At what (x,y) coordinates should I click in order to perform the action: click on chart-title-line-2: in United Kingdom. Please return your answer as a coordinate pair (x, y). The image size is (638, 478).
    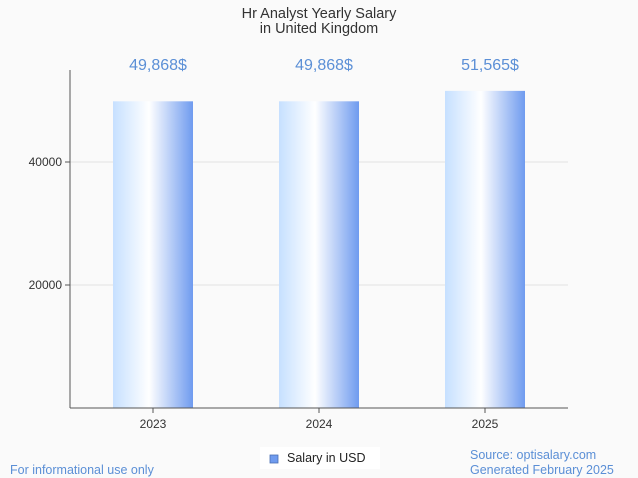
    Looking at the image, I should click on (319, 29).